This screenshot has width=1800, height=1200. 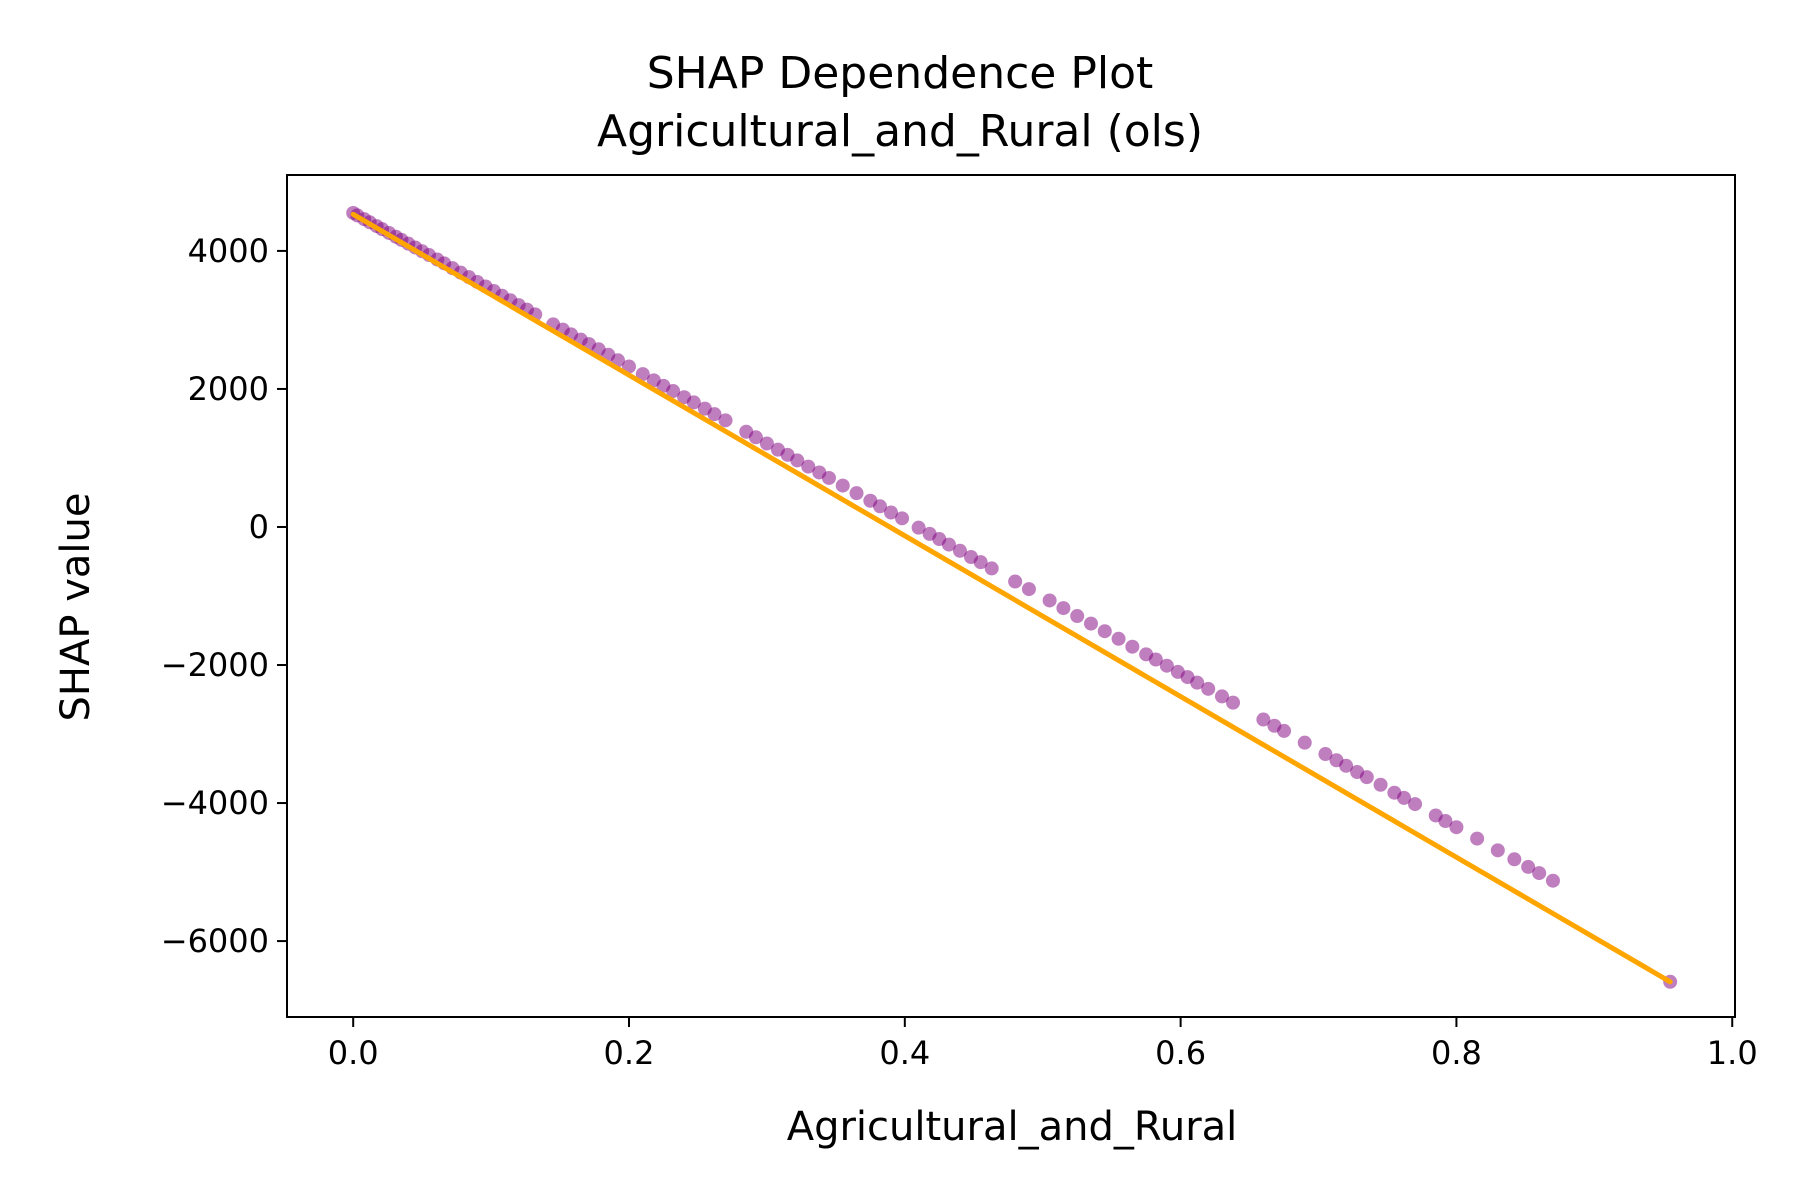 I want to click on y-tick-label: 0, so click(x=259, y=527).